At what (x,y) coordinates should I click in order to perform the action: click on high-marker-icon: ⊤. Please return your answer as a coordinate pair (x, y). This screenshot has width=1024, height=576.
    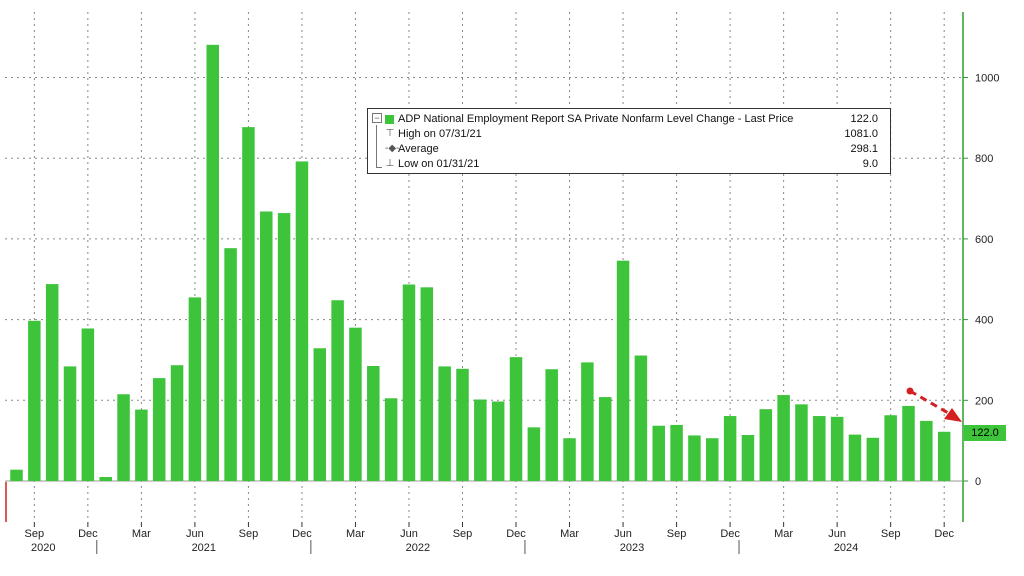
    Looking at the image, I should click on (390, 133).